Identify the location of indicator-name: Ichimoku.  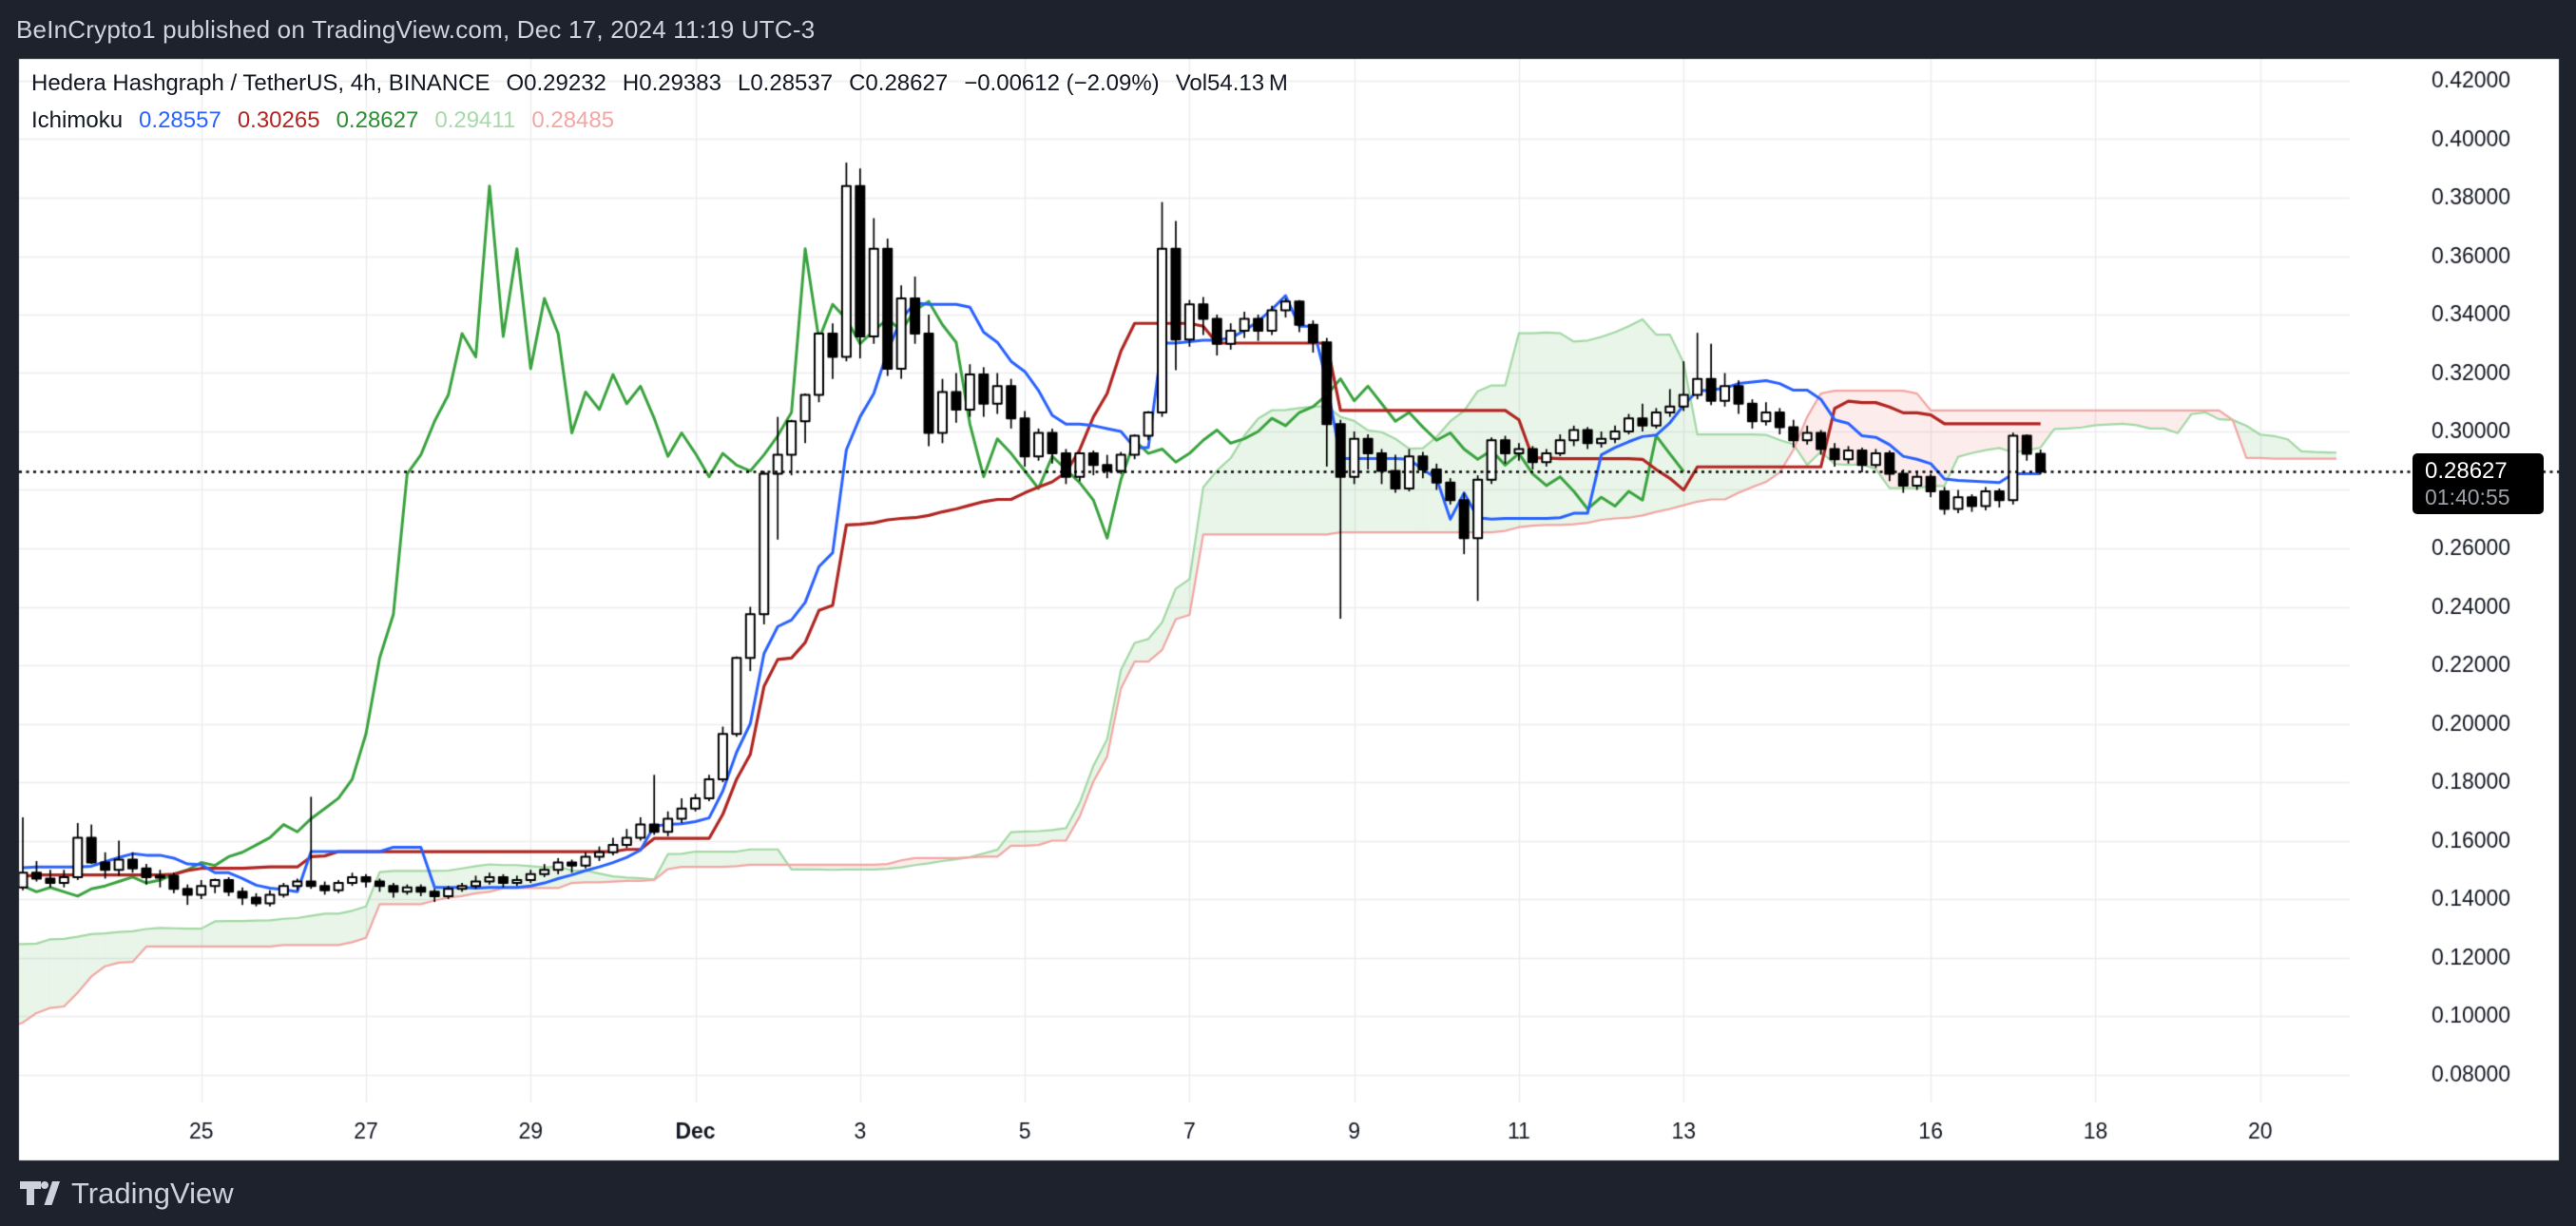
(77, 120).